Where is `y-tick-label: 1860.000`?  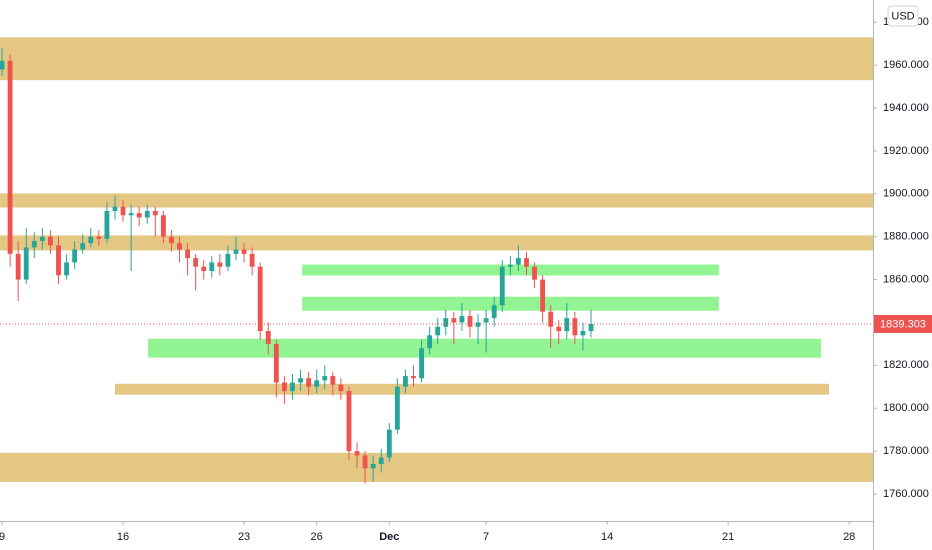 y-tick-label: 1860.000 is located at coordinates (906, 279).